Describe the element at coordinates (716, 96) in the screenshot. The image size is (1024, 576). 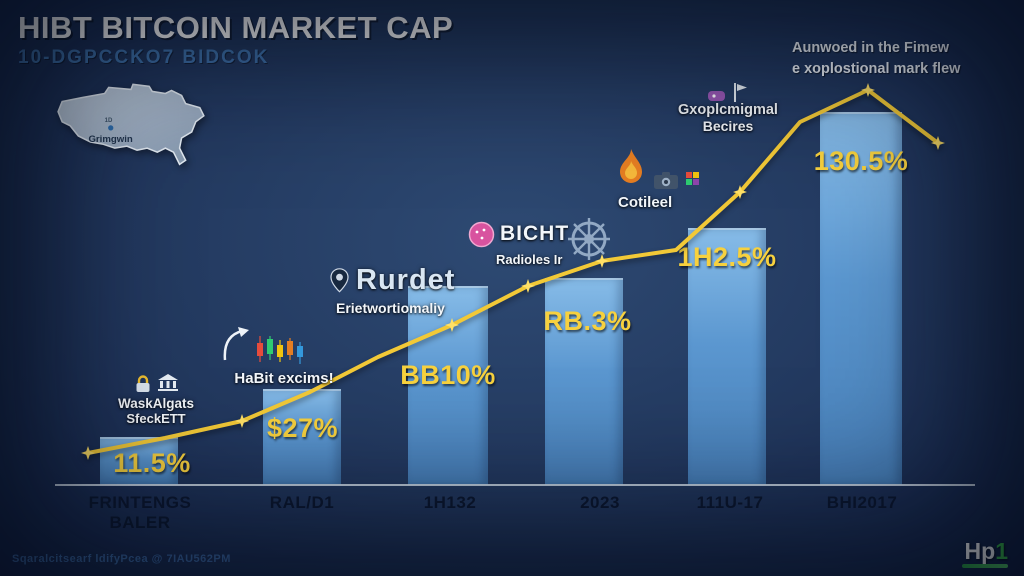
I see `purple-tag-icon` at that location.